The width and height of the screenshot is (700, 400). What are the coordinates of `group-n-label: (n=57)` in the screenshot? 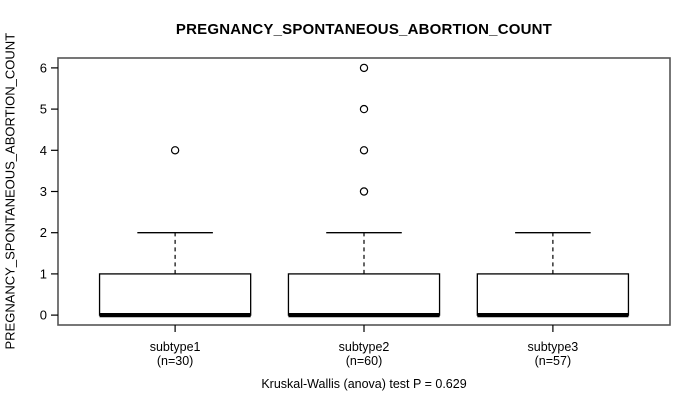 It's located at (553, 361).